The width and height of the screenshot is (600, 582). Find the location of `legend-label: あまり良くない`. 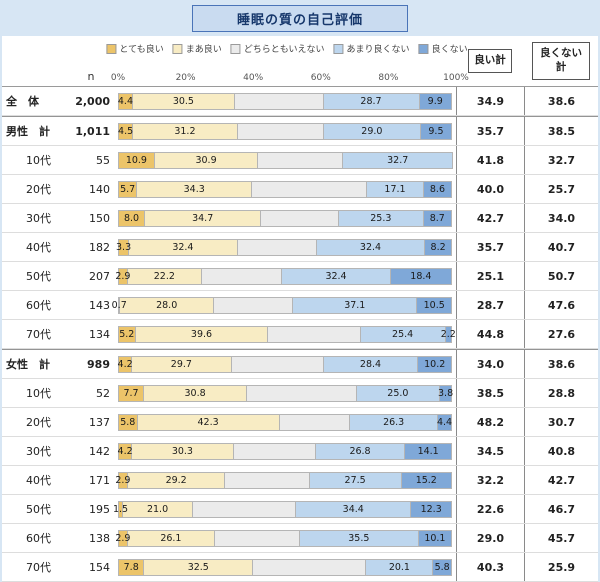

legend-label: あまり良くない is located at coordinates (378, 50).